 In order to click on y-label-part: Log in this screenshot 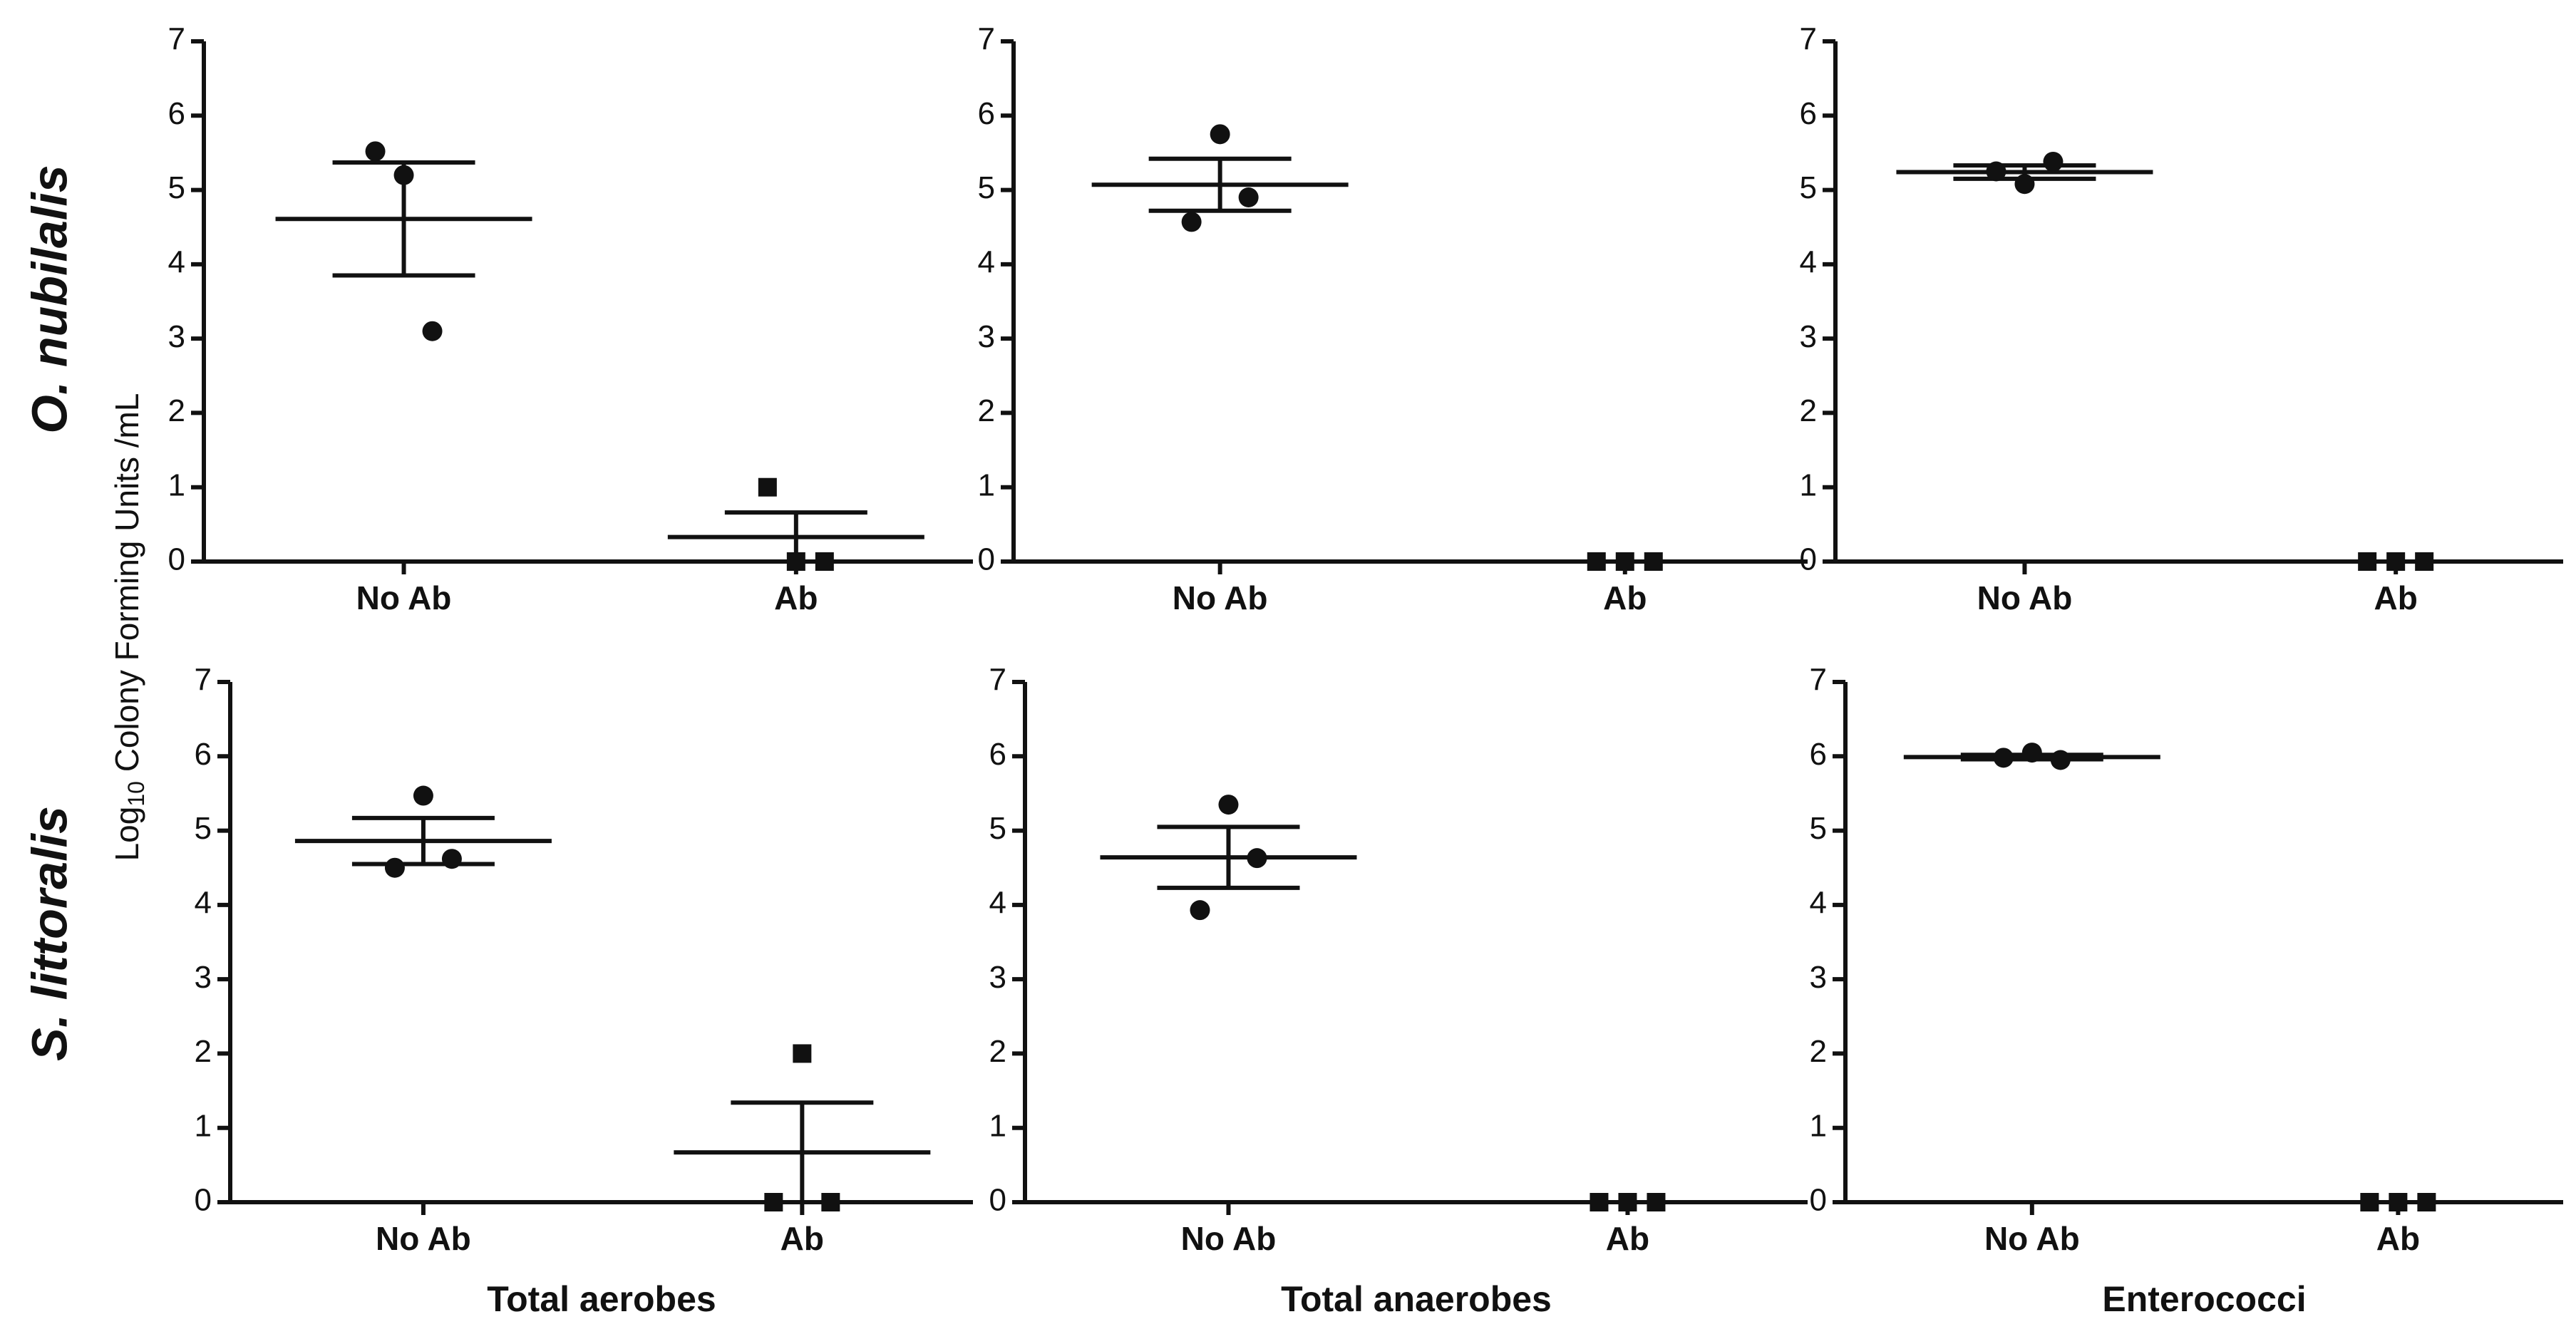, I will do `click(126, 834)`.